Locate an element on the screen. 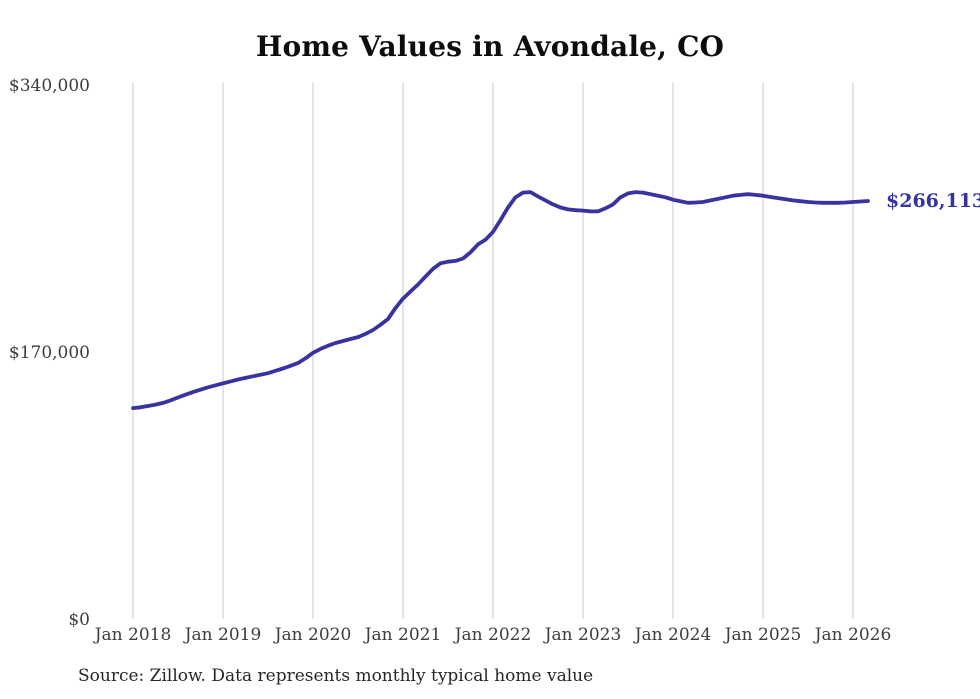 This screenshot has height=699, width=980. x-tick-label: Jan 2023 is located at coordinates (582, 635).